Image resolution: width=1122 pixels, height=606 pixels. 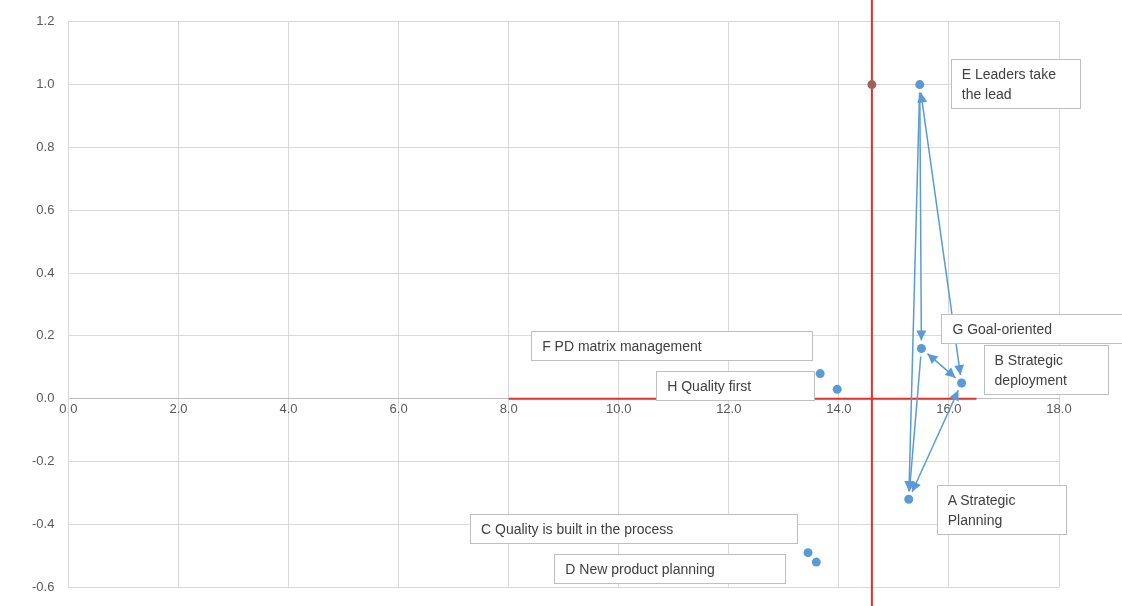 What do you see at coordinates (1046, 370) in the screenshot?
I see `note-box: B Strategic deployment` at bounding box center [1046, 370].